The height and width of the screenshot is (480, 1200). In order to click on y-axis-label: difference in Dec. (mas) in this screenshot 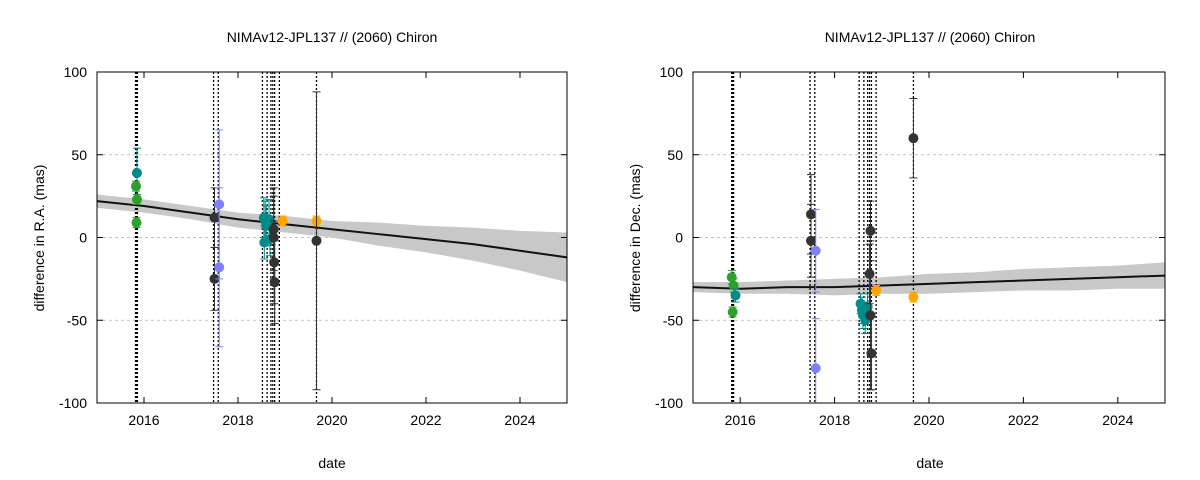, I will do `click(635, 238)`.